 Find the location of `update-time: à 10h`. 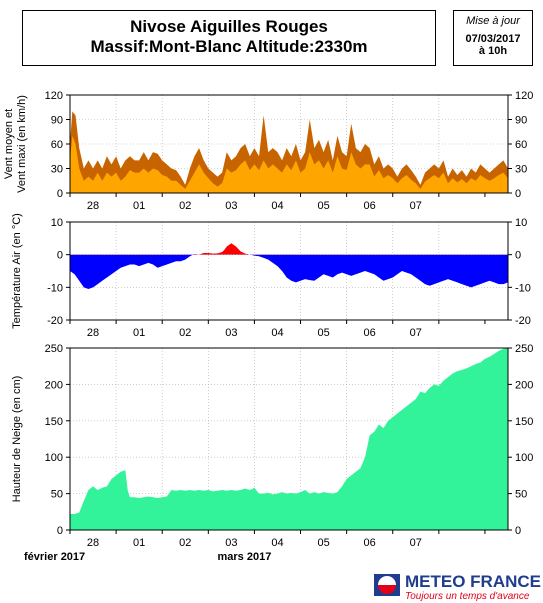

update-time: à 10h is located at coordinates (493, 51).